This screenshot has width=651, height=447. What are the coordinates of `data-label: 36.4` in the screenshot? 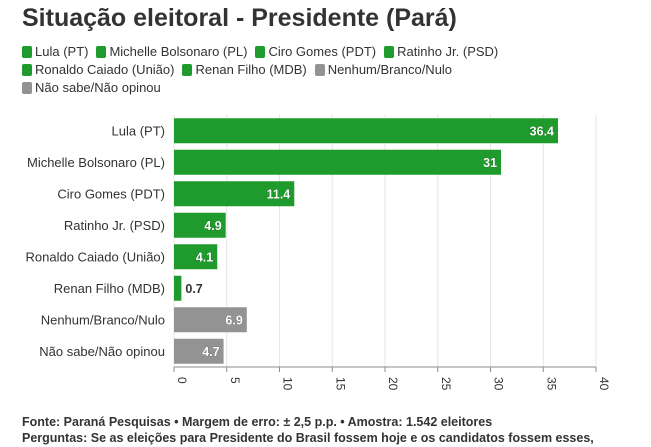 It's located at (542, 131).